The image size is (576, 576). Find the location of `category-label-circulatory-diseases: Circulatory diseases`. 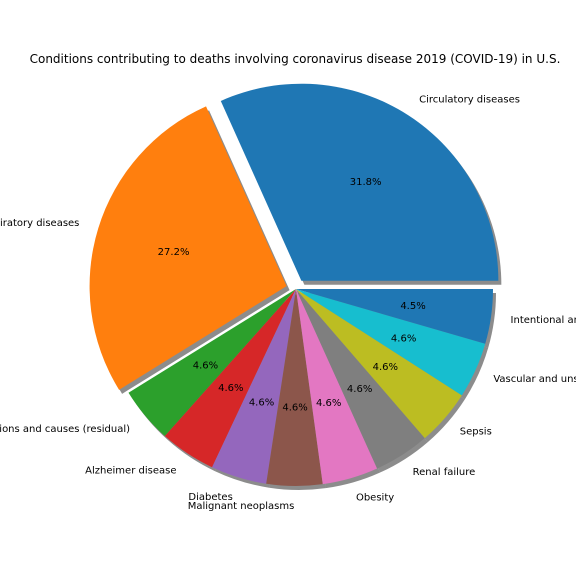

category-label-circulatory-diseases: Circulatory diseases is located at coordinates (469, 99).